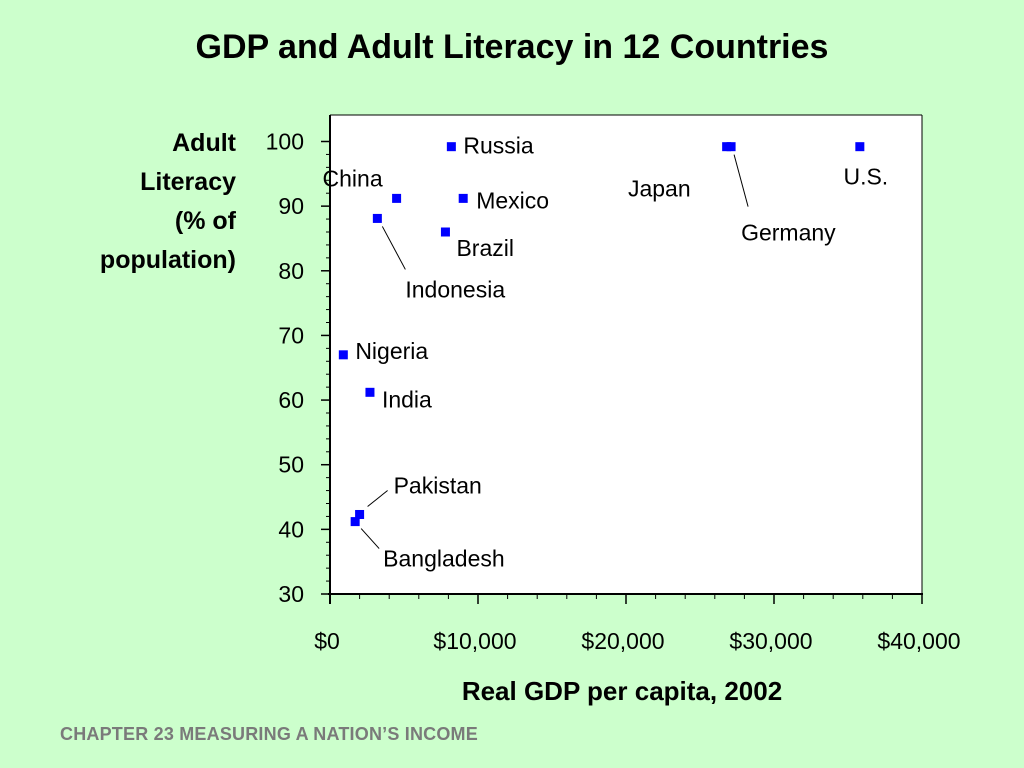  Describe the element at coordinates (353, 178) in the screenshot. I see `point-label: China` at that location.